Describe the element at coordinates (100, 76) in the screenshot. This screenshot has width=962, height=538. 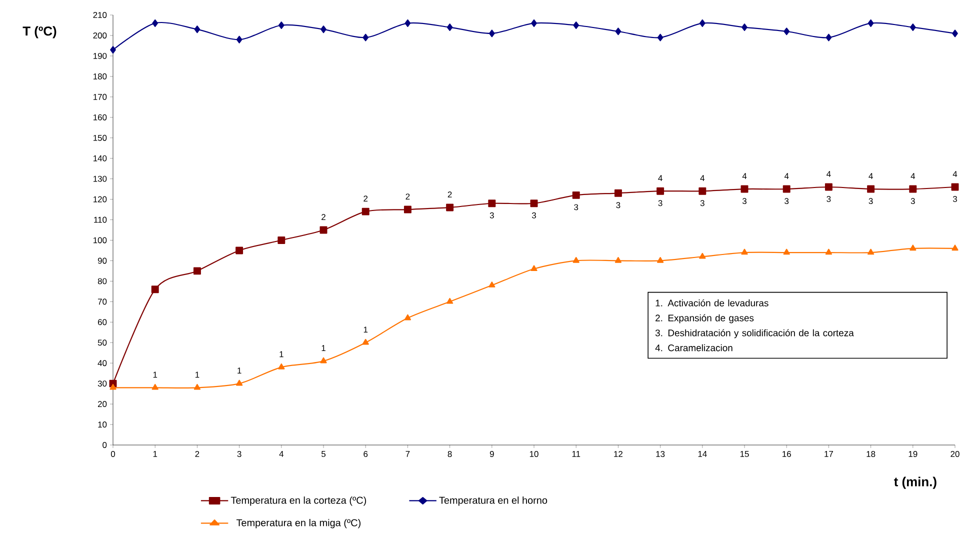
I see `y-tick-label: 180` at that location.